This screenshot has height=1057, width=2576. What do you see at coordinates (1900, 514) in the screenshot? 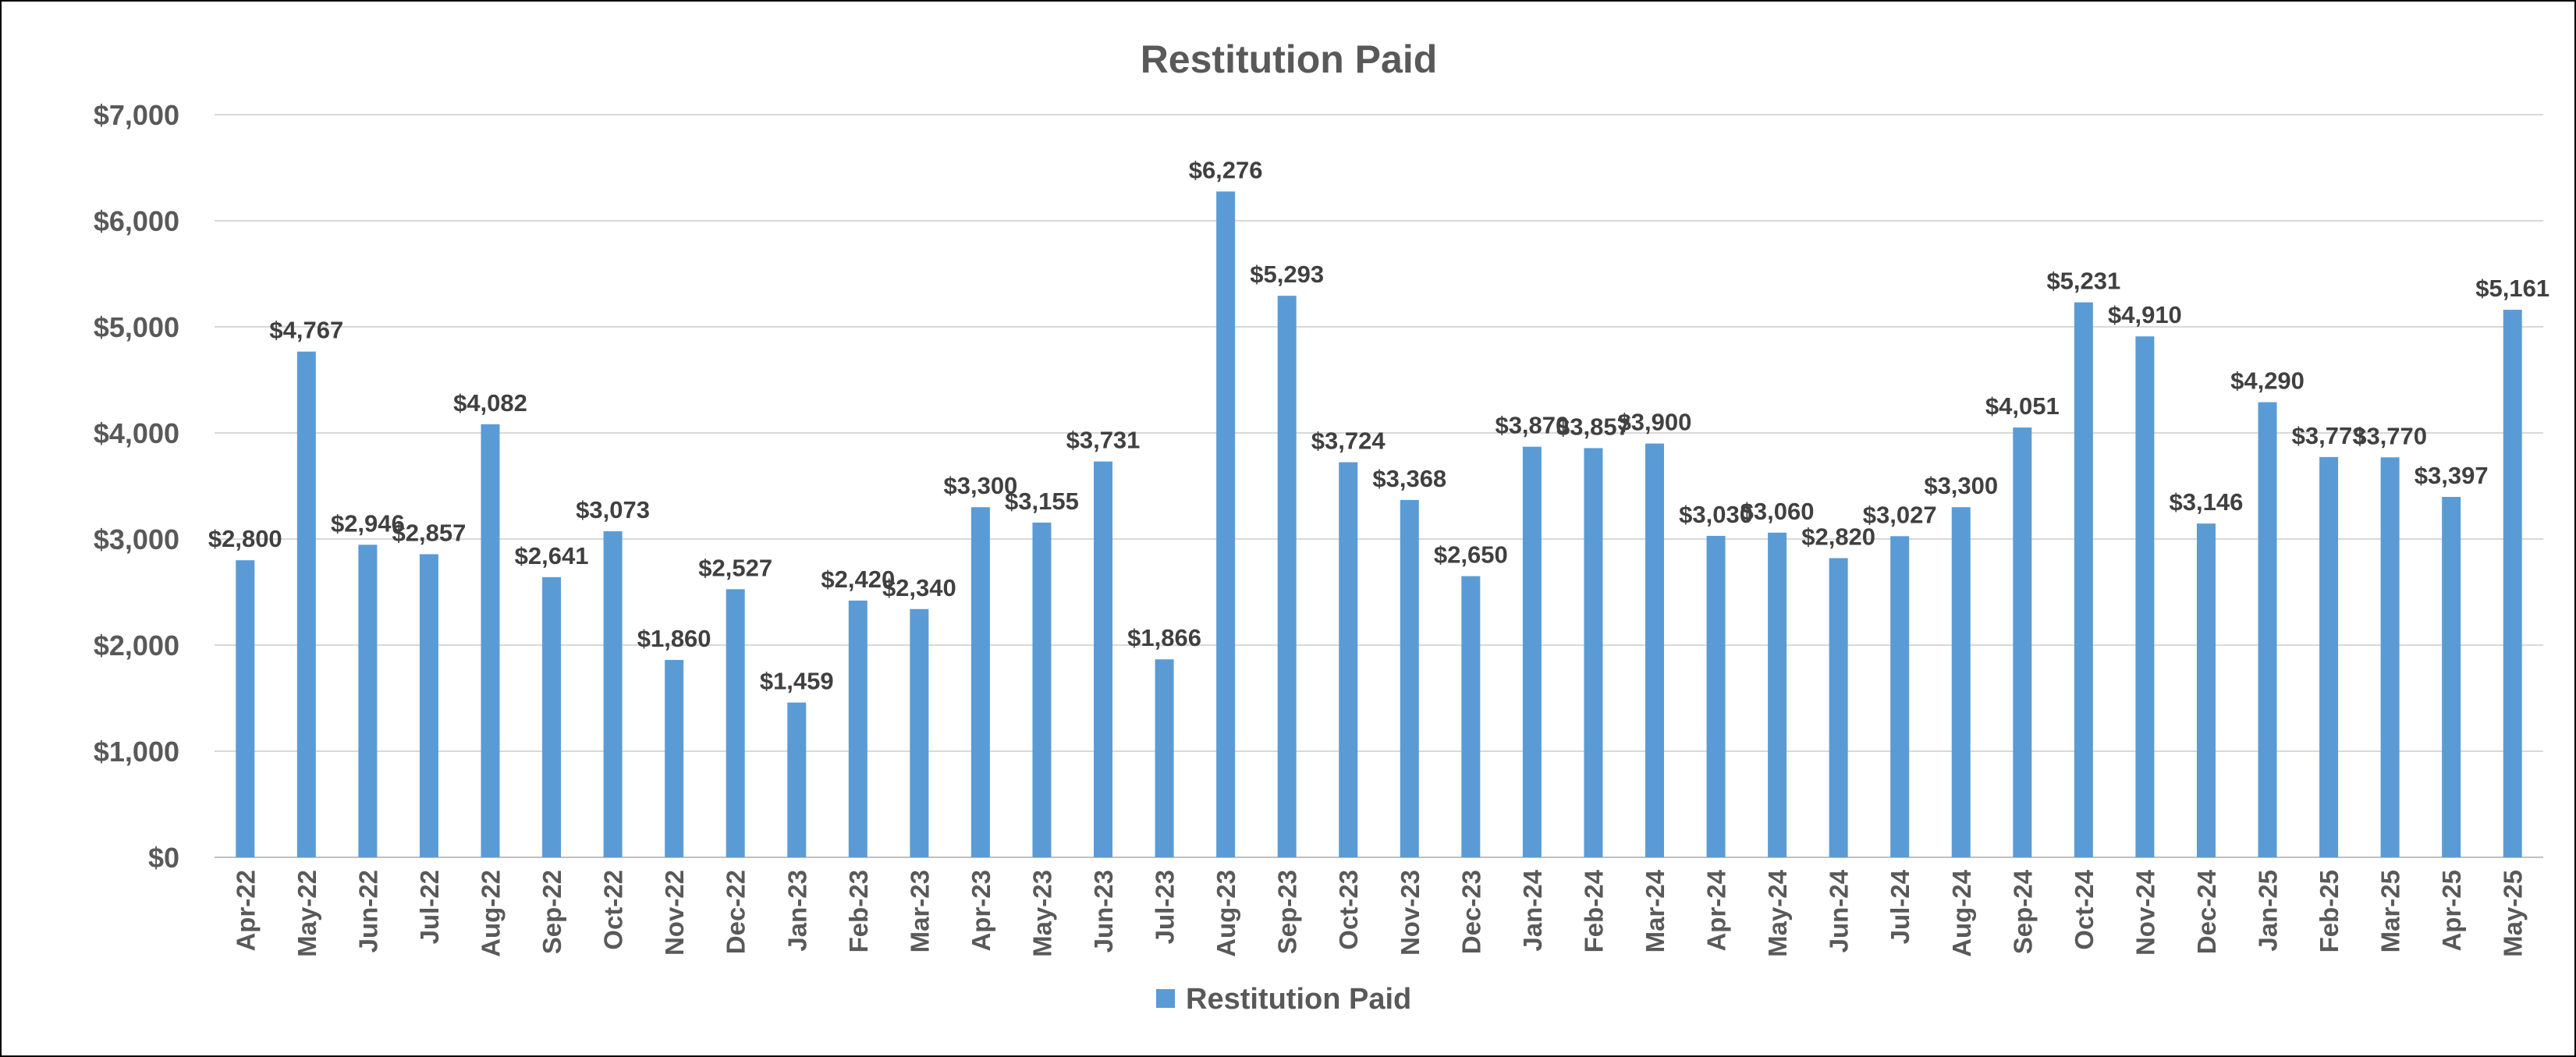
I see `data-label: $3,027` at bounding box center [1900, 514].